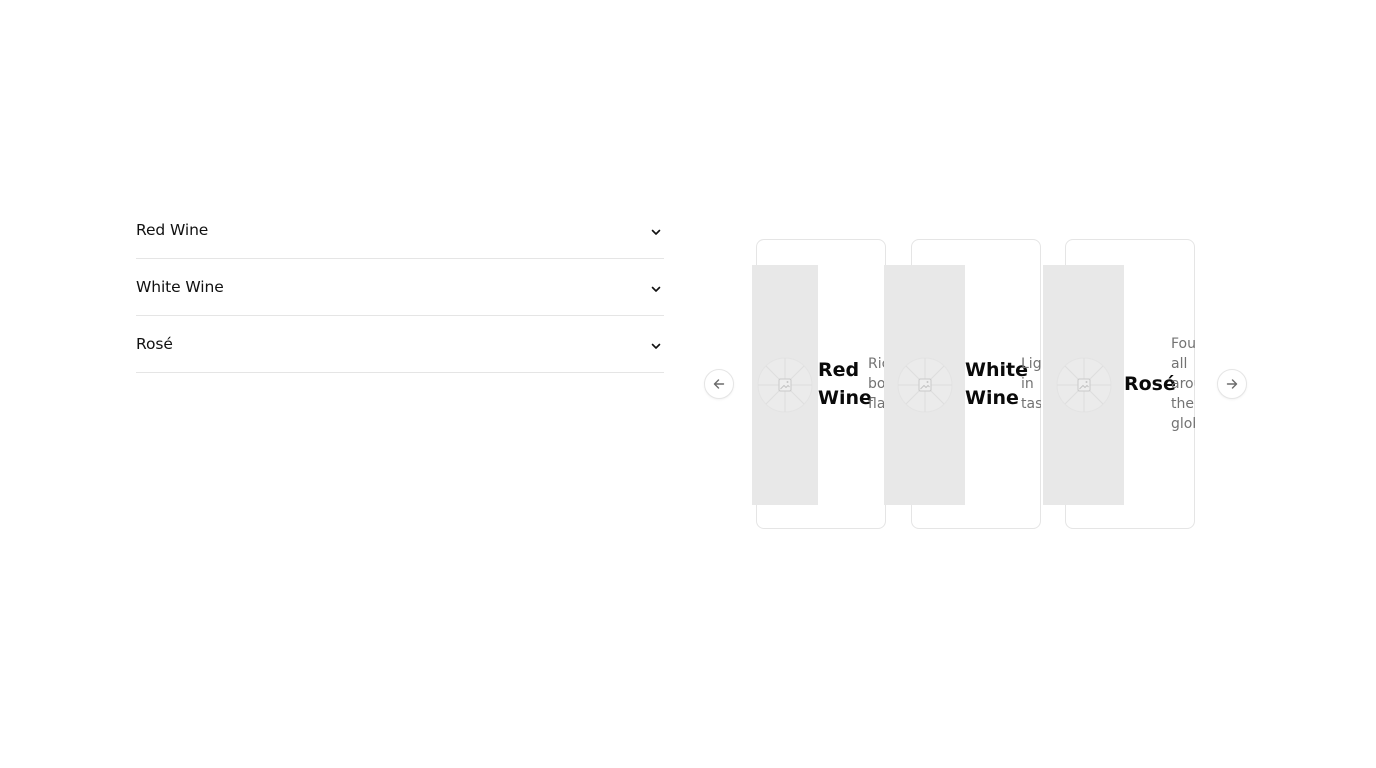 This screenshot has width=1376, height=768. Describe the element at coordinates (719, 384) in the screenshot. I see `carousel-prev-button` at that location.